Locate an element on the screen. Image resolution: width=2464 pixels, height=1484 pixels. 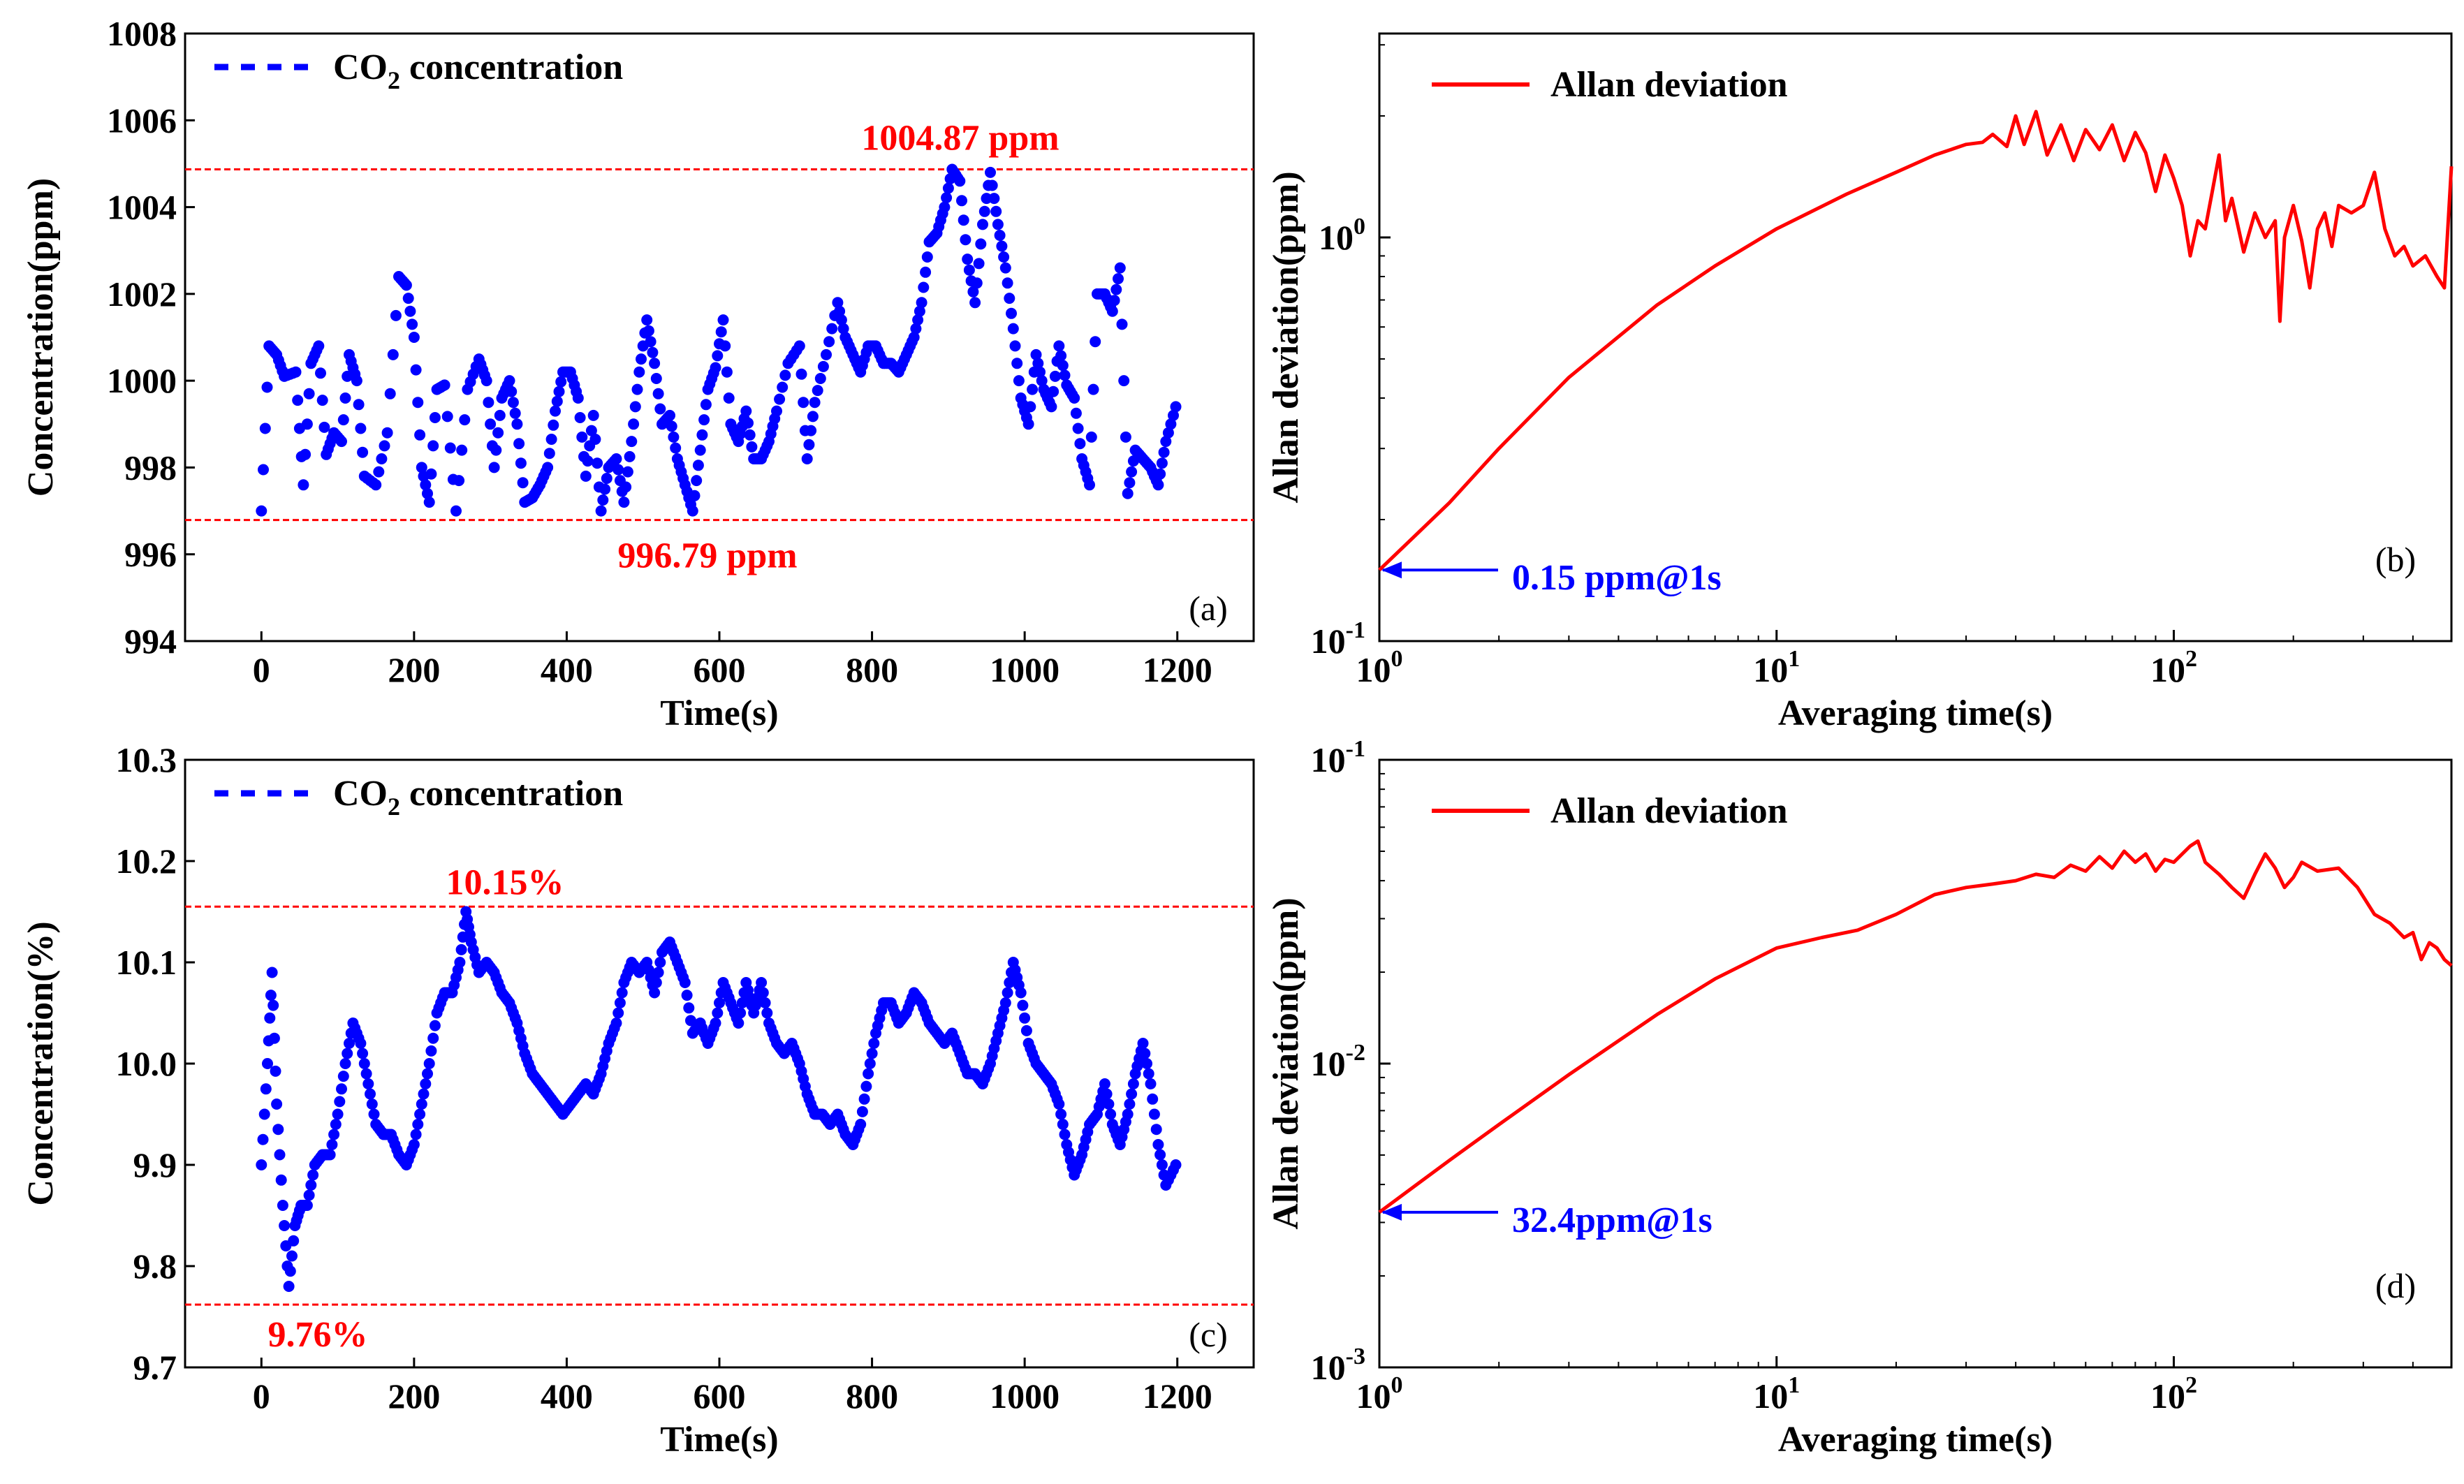
x-axis-label: Averaging time(s) is located at coordinates (1915, 1440).